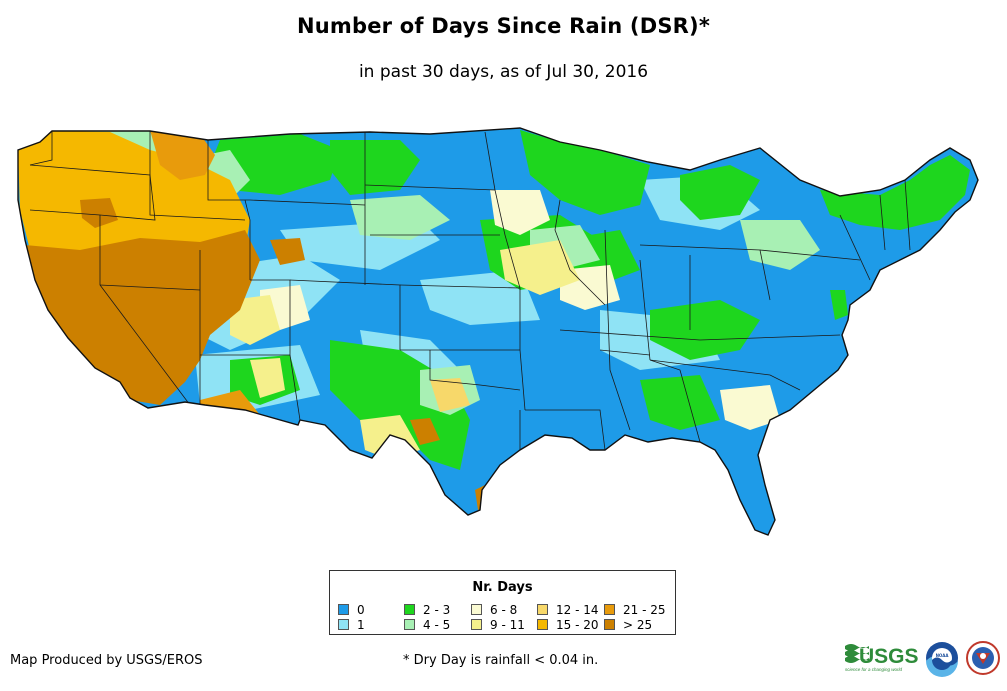 This screenshot has width=1007, height=691. What do you see at coordinates (874, 669) in the screenshot?
I see `usgs-tagline: science for a changing world` at bounding box center [874, 669].